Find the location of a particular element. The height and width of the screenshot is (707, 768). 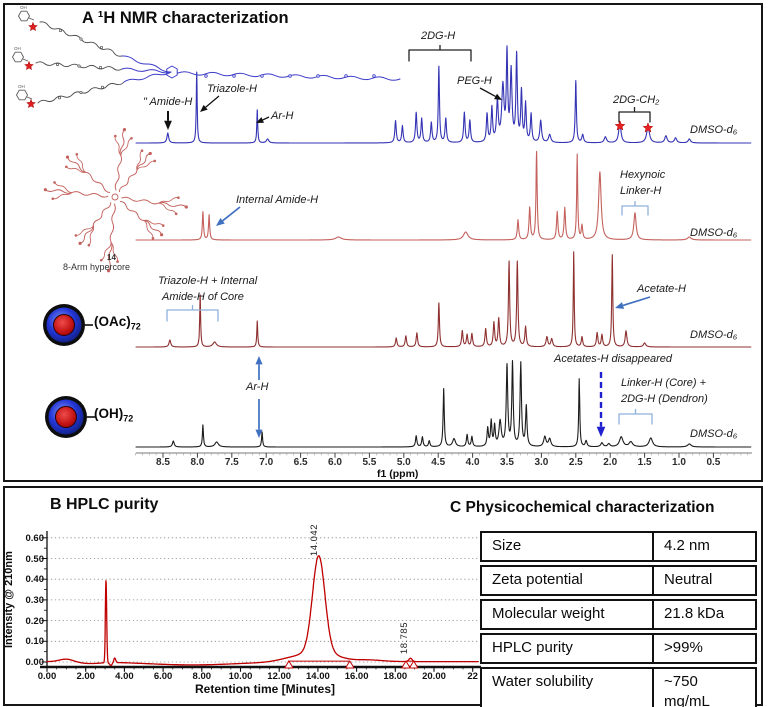

nmr-x-tick: 2.5 is located at coordinates (575, 462).